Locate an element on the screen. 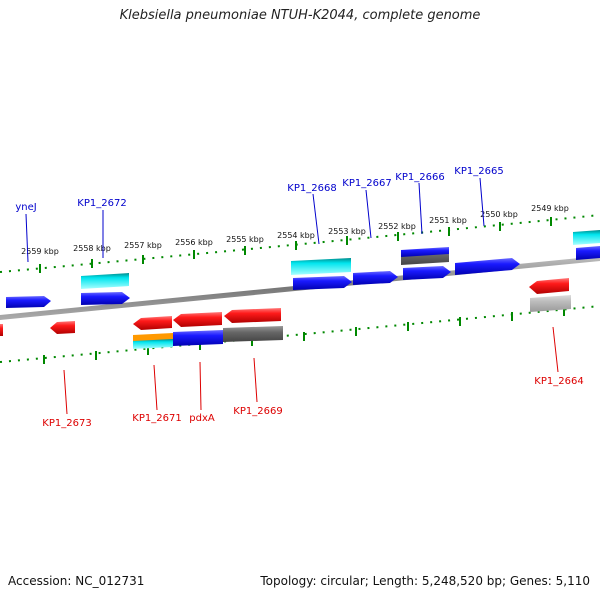 The image size is (600, 600). scale-label: 2558 kbp is located at coordinates (92, 248).